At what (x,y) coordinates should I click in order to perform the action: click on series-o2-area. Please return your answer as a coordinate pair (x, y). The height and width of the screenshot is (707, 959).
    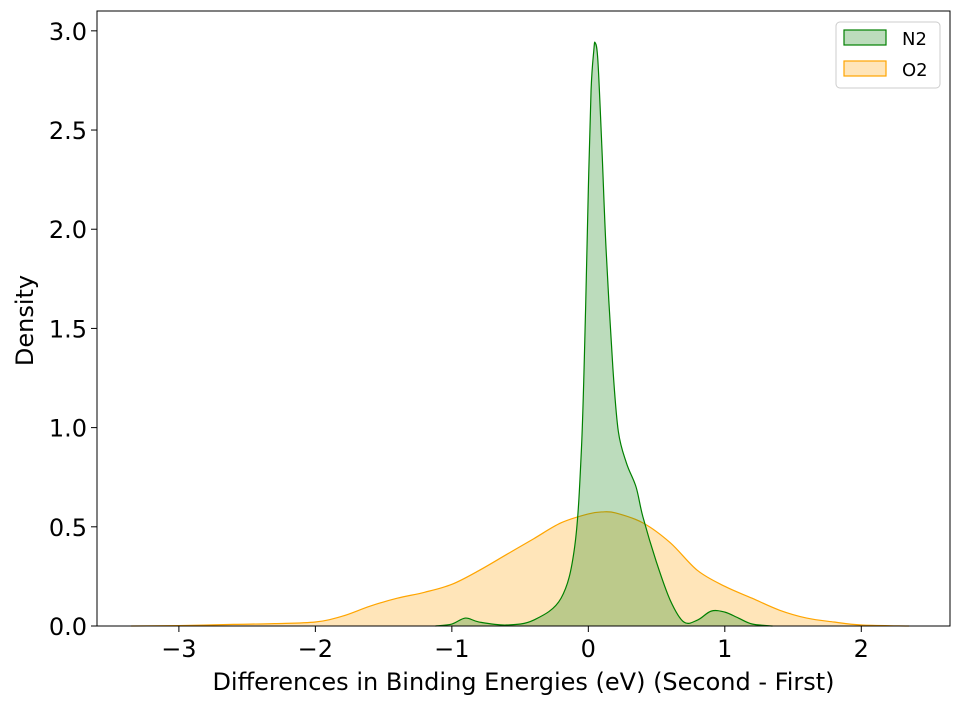
    Looking at the image, I should click on (520, 568).